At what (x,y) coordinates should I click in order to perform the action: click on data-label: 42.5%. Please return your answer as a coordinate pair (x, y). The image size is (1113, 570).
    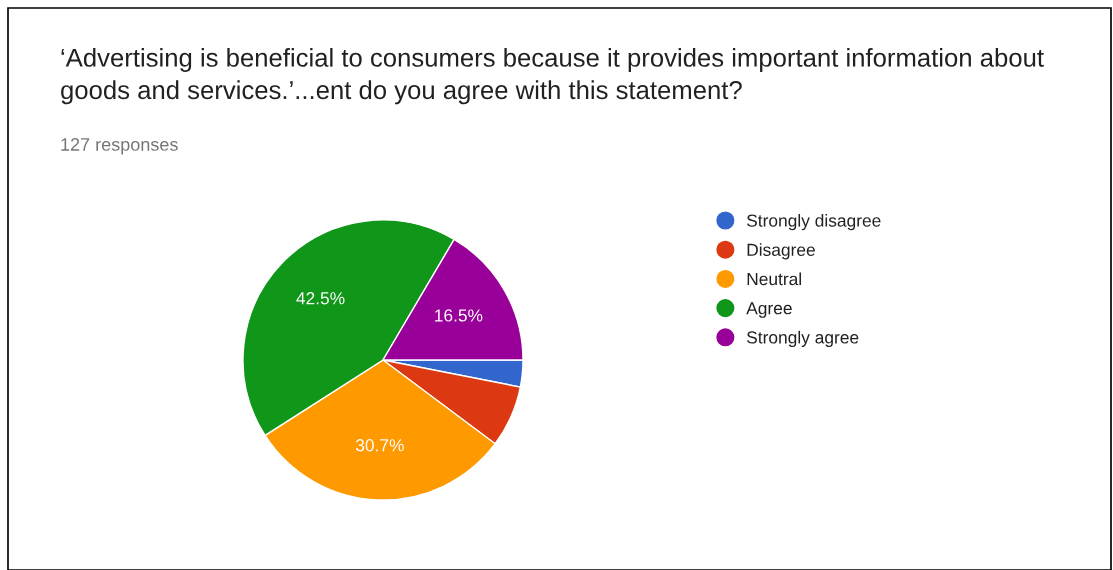
    Looking at the image, I should click on (320, 298).